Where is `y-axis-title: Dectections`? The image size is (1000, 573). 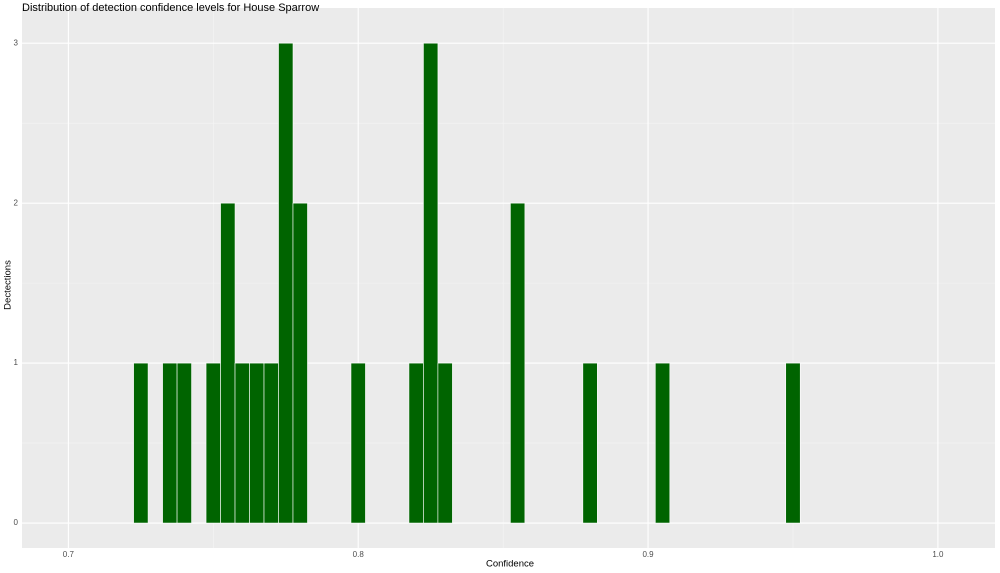 y-axis-title: Dectections is located at coordinates (8, 285).